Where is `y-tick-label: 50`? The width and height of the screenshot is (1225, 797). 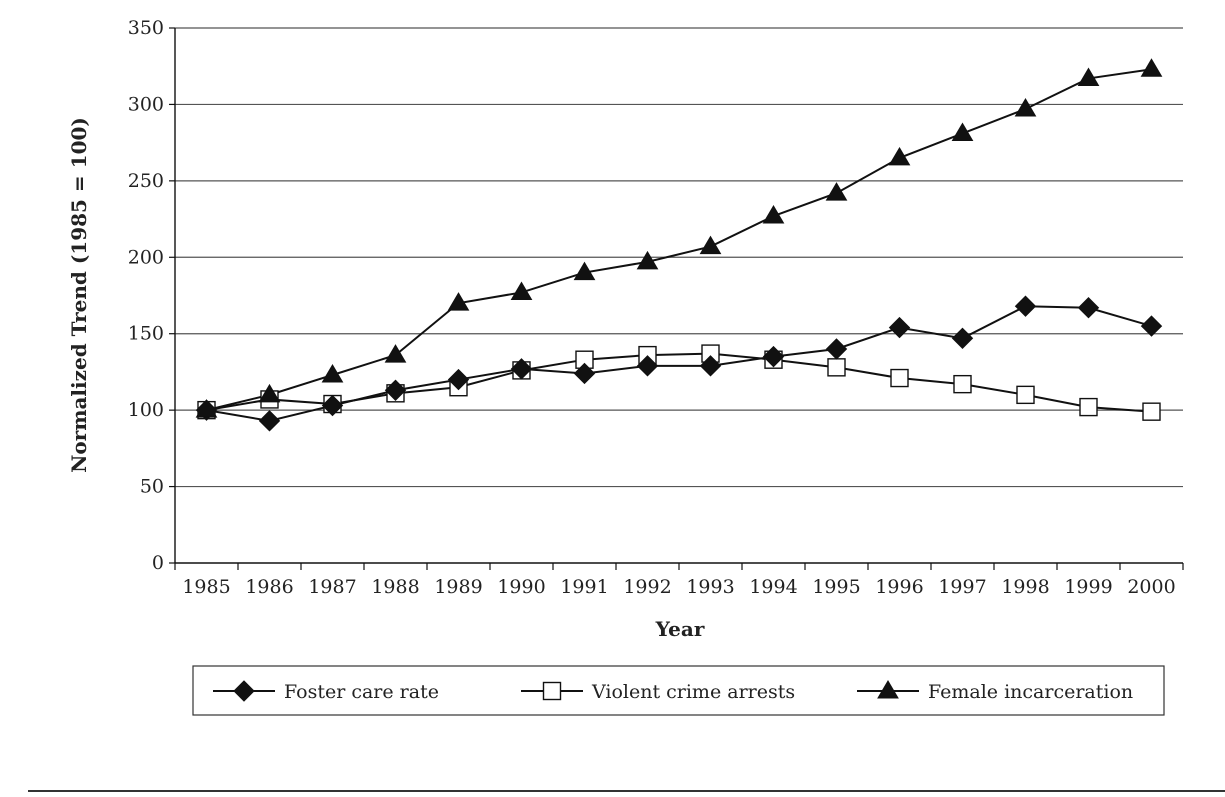
y-tick-label: 50 is located at coordinates (152, 487).